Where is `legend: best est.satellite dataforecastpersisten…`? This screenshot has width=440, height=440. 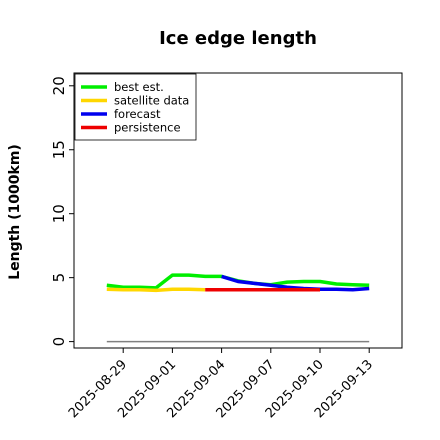 legend: best est.satellite dataforecastpersisten… is located at coordinates (135, 107).